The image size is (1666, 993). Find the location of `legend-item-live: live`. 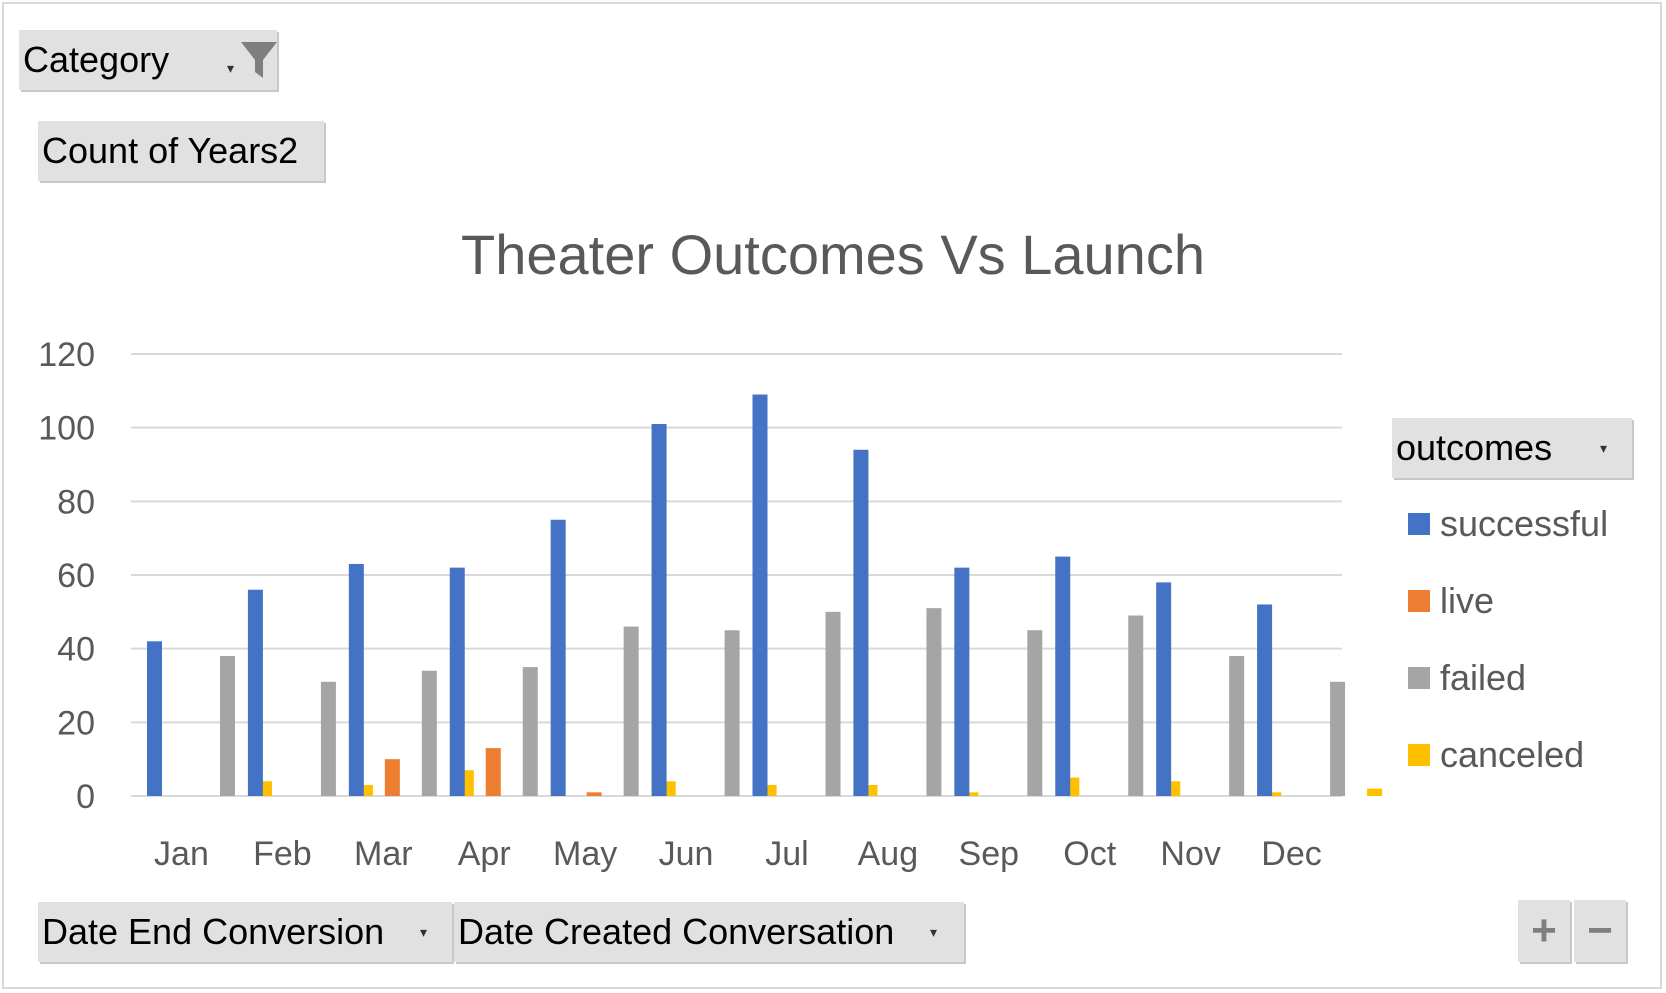

legend-item-live: live is located at coordinates (1451, 601).